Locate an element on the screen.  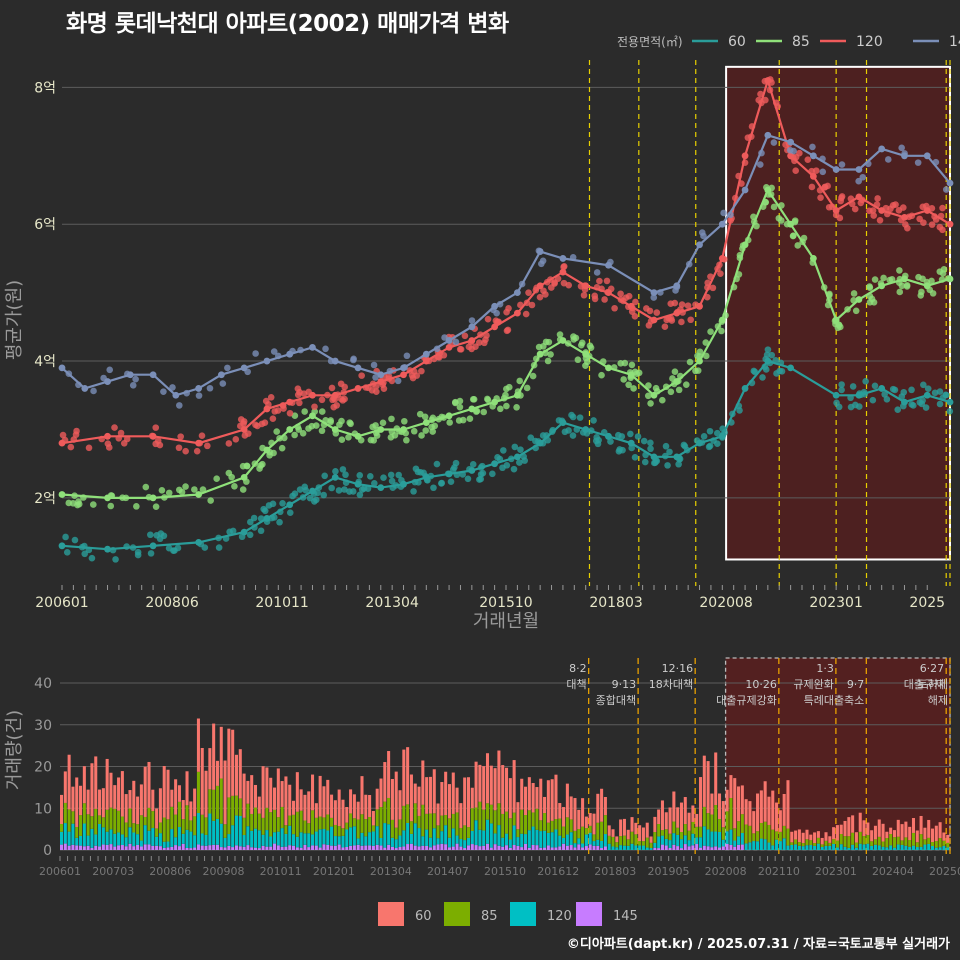
legend-label: 60 is located at coordinates (737, 42).